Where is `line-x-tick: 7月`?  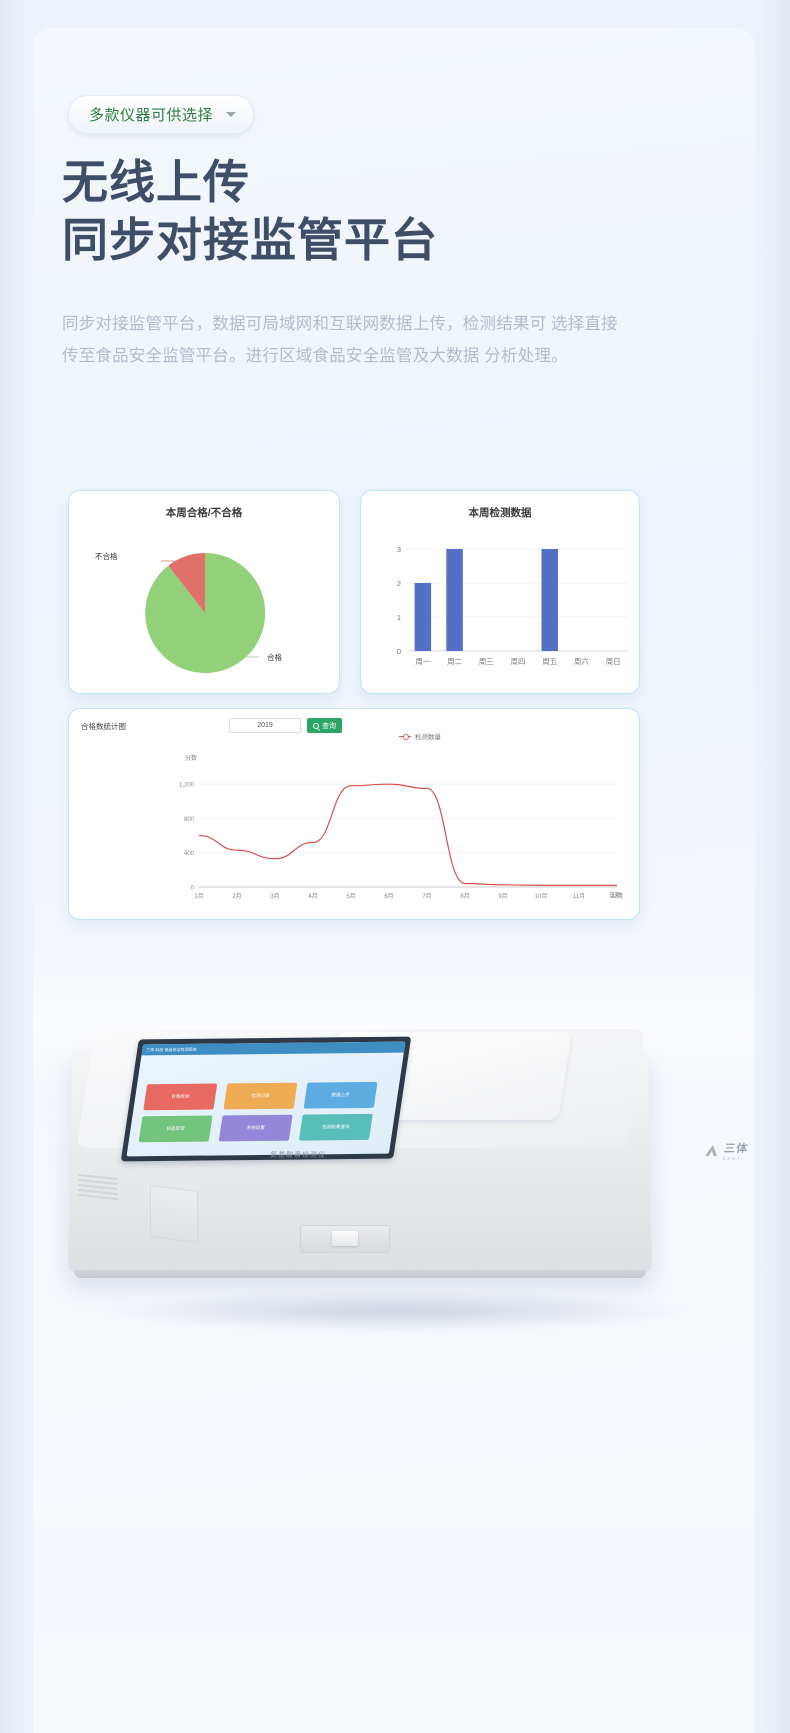
line-x-tick: 7月 is located at coordinates (426, 896).